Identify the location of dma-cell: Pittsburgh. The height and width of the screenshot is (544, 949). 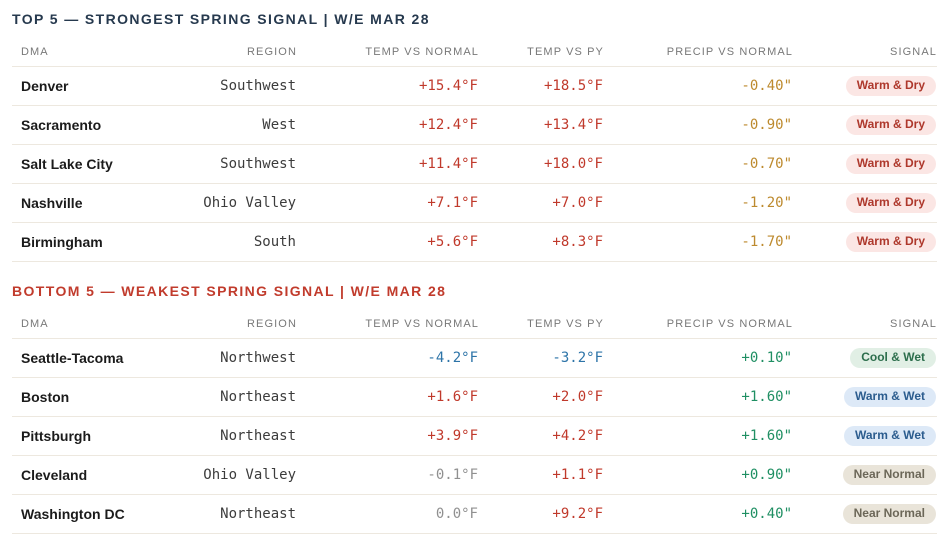
(56, 436).